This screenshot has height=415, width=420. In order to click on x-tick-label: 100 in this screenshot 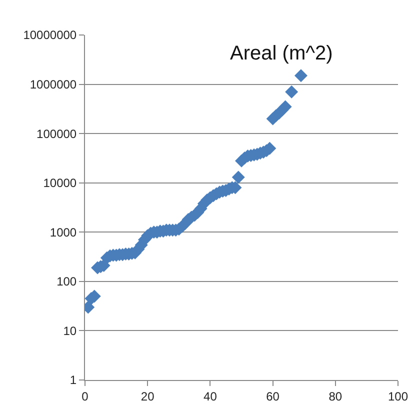, I will do `click(398, 396)`.